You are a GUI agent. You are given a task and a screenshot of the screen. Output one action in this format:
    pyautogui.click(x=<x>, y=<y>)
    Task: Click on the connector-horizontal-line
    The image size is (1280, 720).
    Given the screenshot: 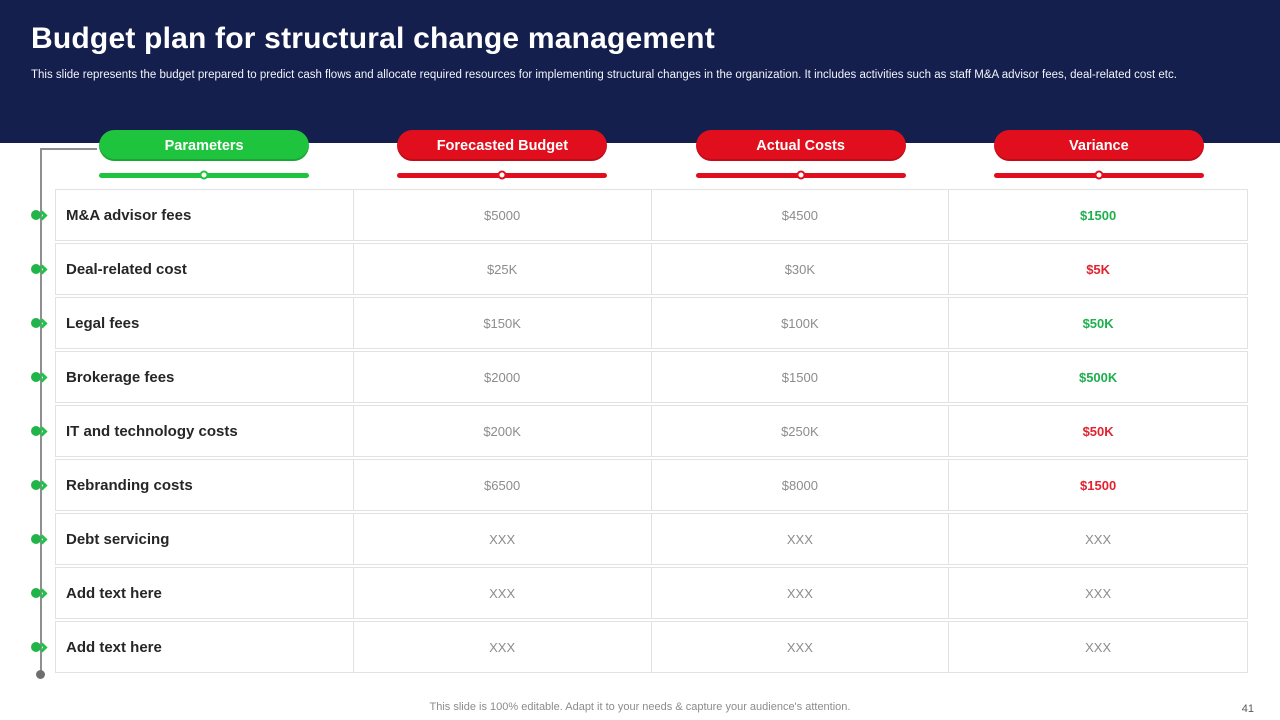 What is the action you would take?
    pyautogui.click(x=68, y=149)
    